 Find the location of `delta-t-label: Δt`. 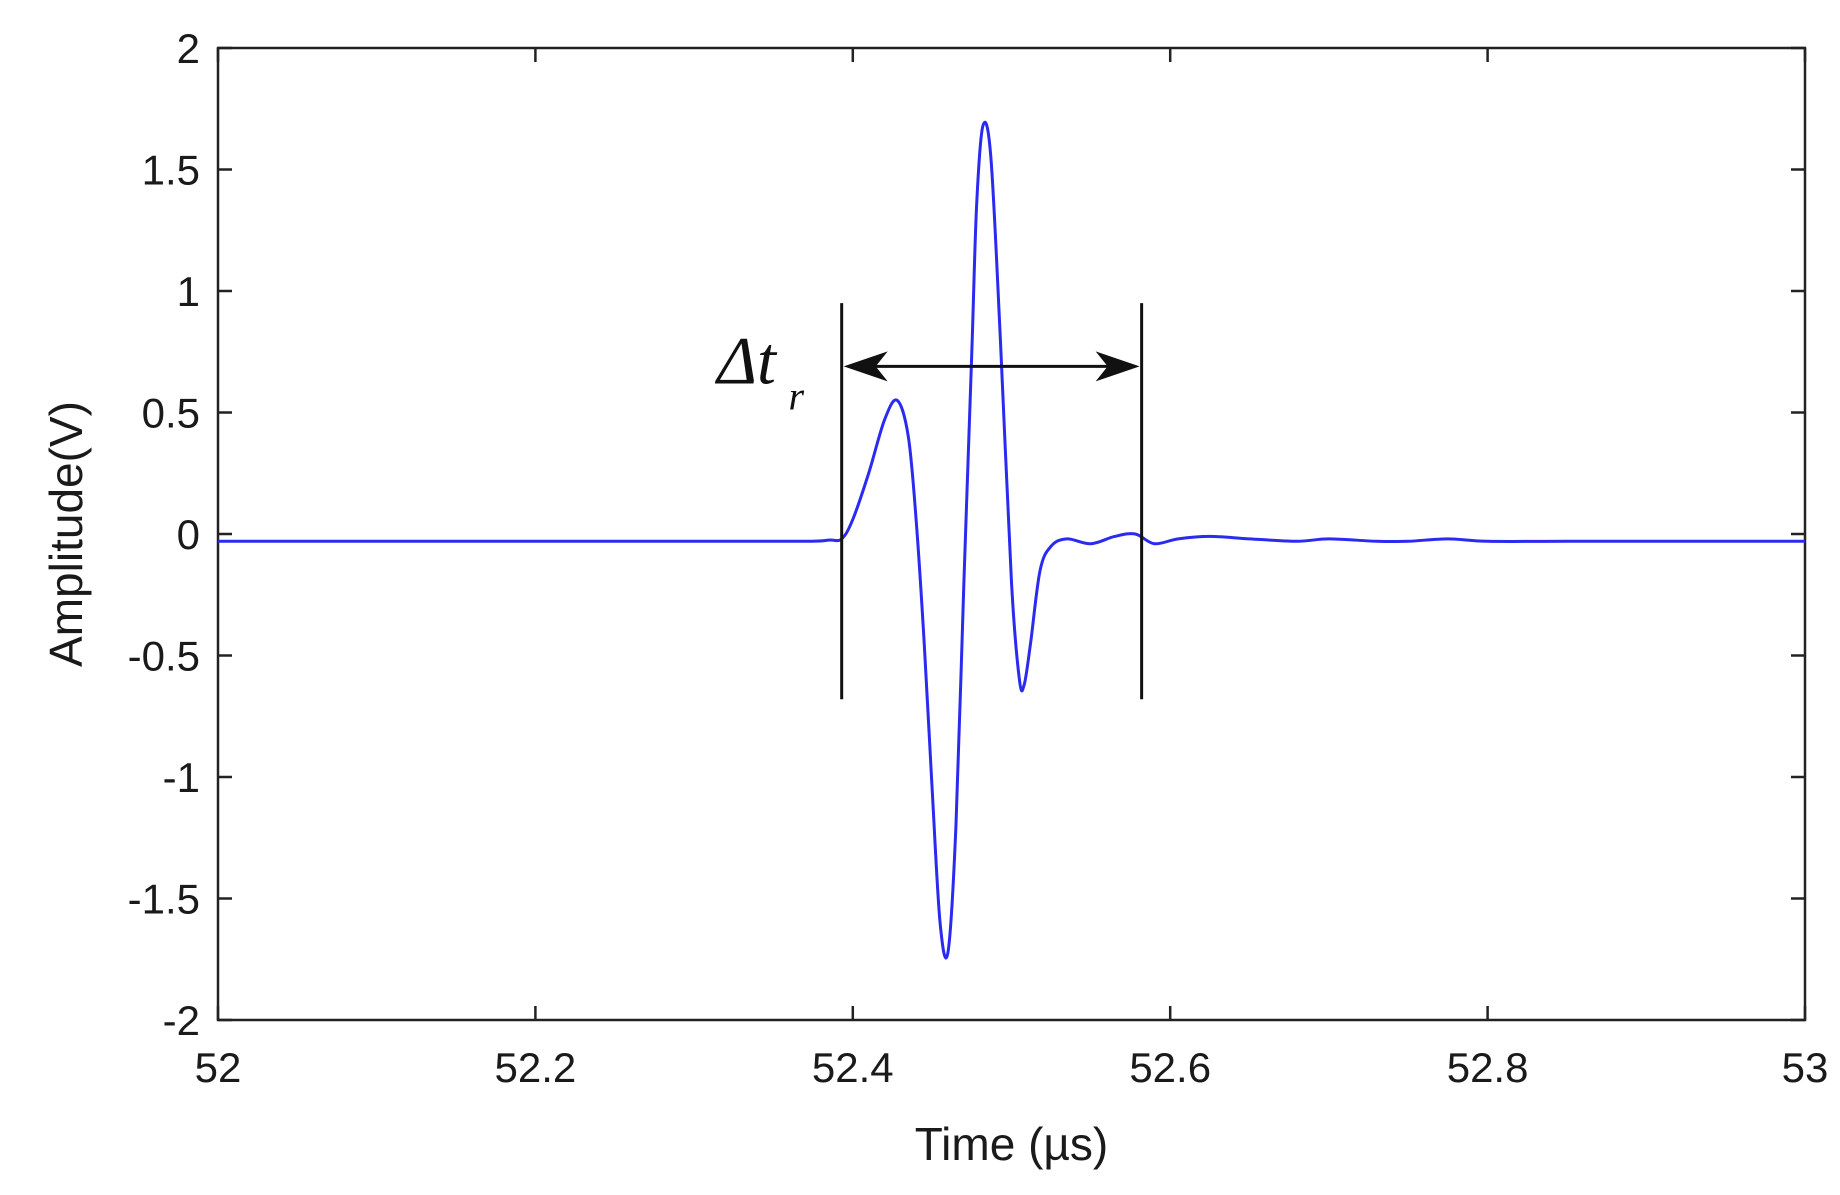

delta-t-label: Δt is located at coordinates (746, 360).